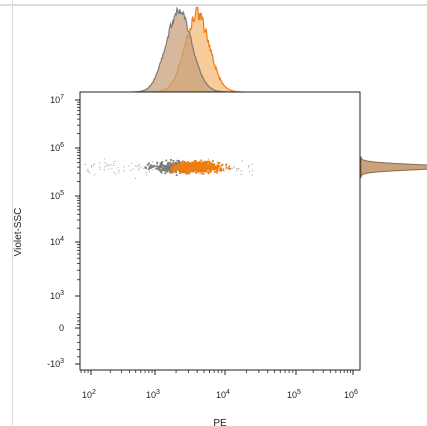 This screenshot has height=426, width=427. What do you see at coordinates (153, 394) in the screenshot?
I see `x-tick-label: 10³` at bounding box center [153, 394].